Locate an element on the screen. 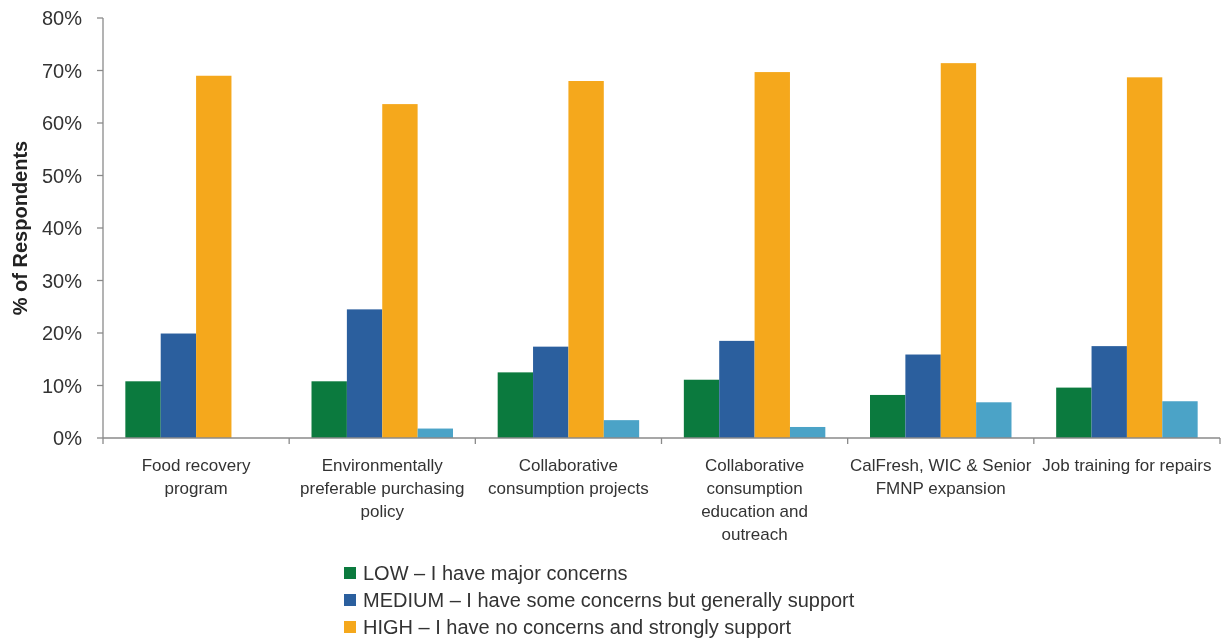 The width and height of the screenshot is (1227, 639). y-tick-label: 20% is located at coordinates (62, 333).